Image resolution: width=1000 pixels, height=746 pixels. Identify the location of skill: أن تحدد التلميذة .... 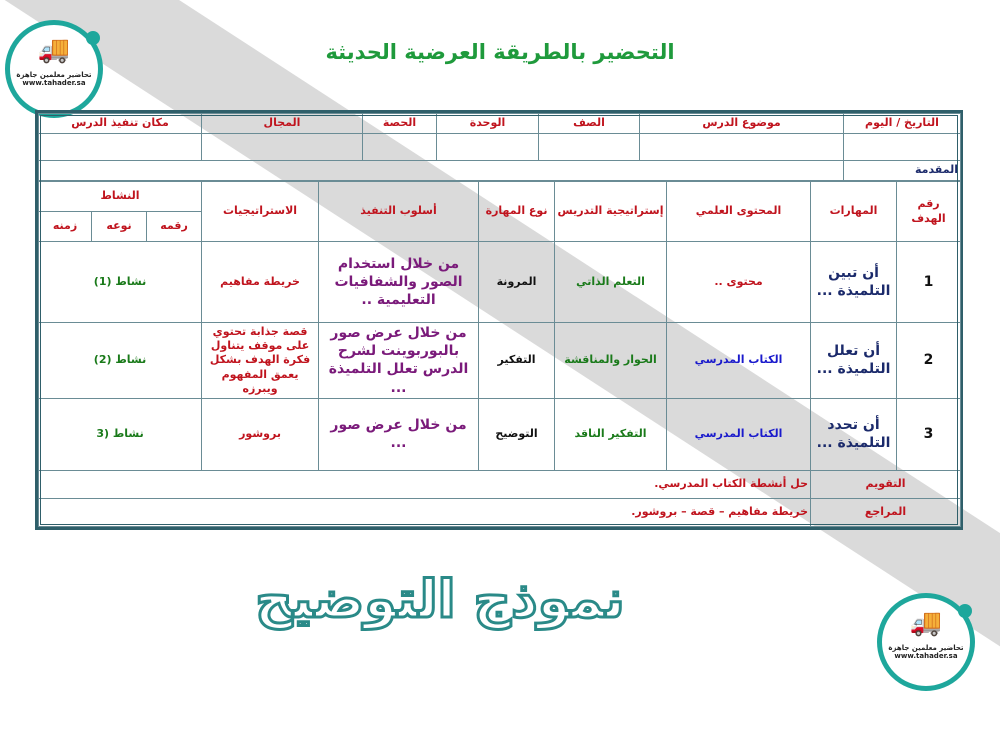
(854, 434).